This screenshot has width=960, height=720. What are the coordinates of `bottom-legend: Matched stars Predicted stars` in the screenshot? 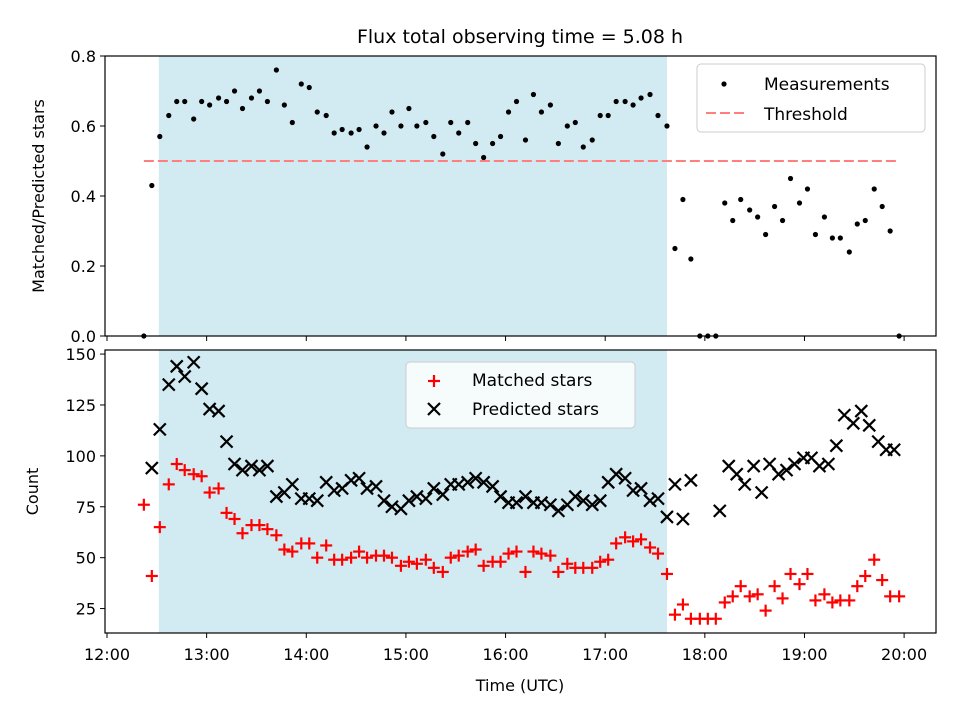 It's located at (520, 395).